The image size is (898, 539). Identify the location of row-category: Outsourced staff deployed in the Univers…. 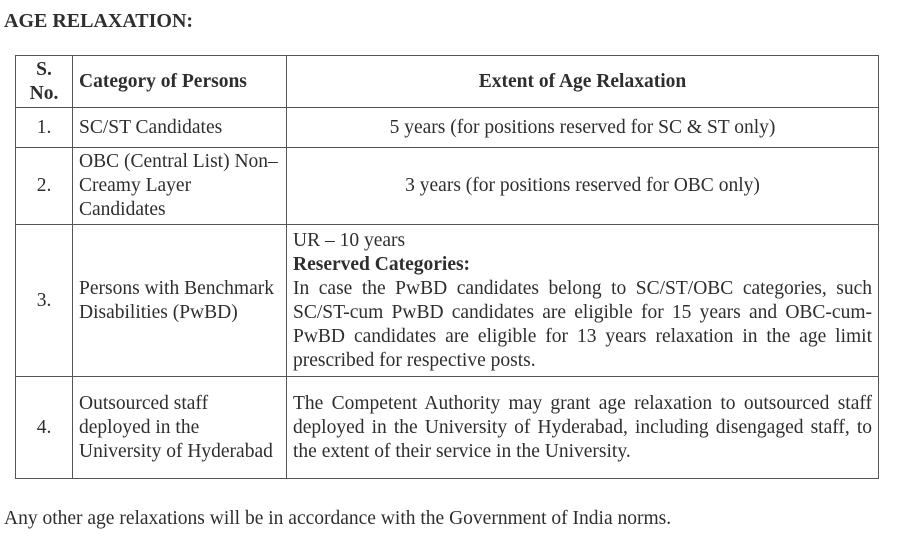
(179, 427).